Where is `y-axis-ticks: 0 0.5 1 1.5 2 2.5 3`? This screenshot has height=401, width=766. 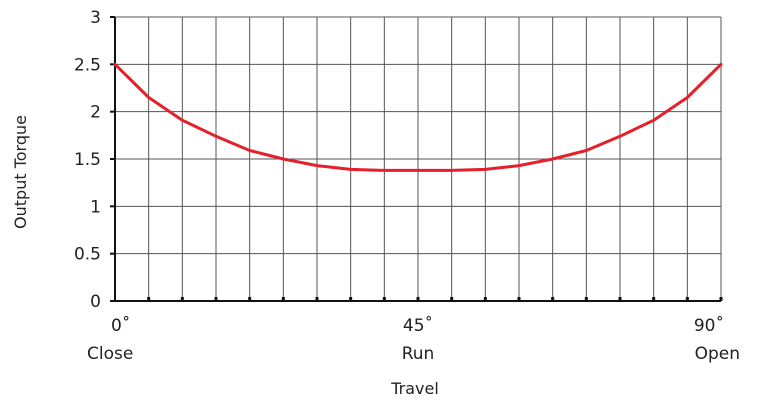
y-axis-ticks: 0 0.5 1 1.5 2 2.5 3 is located at coordinates (94, 160).